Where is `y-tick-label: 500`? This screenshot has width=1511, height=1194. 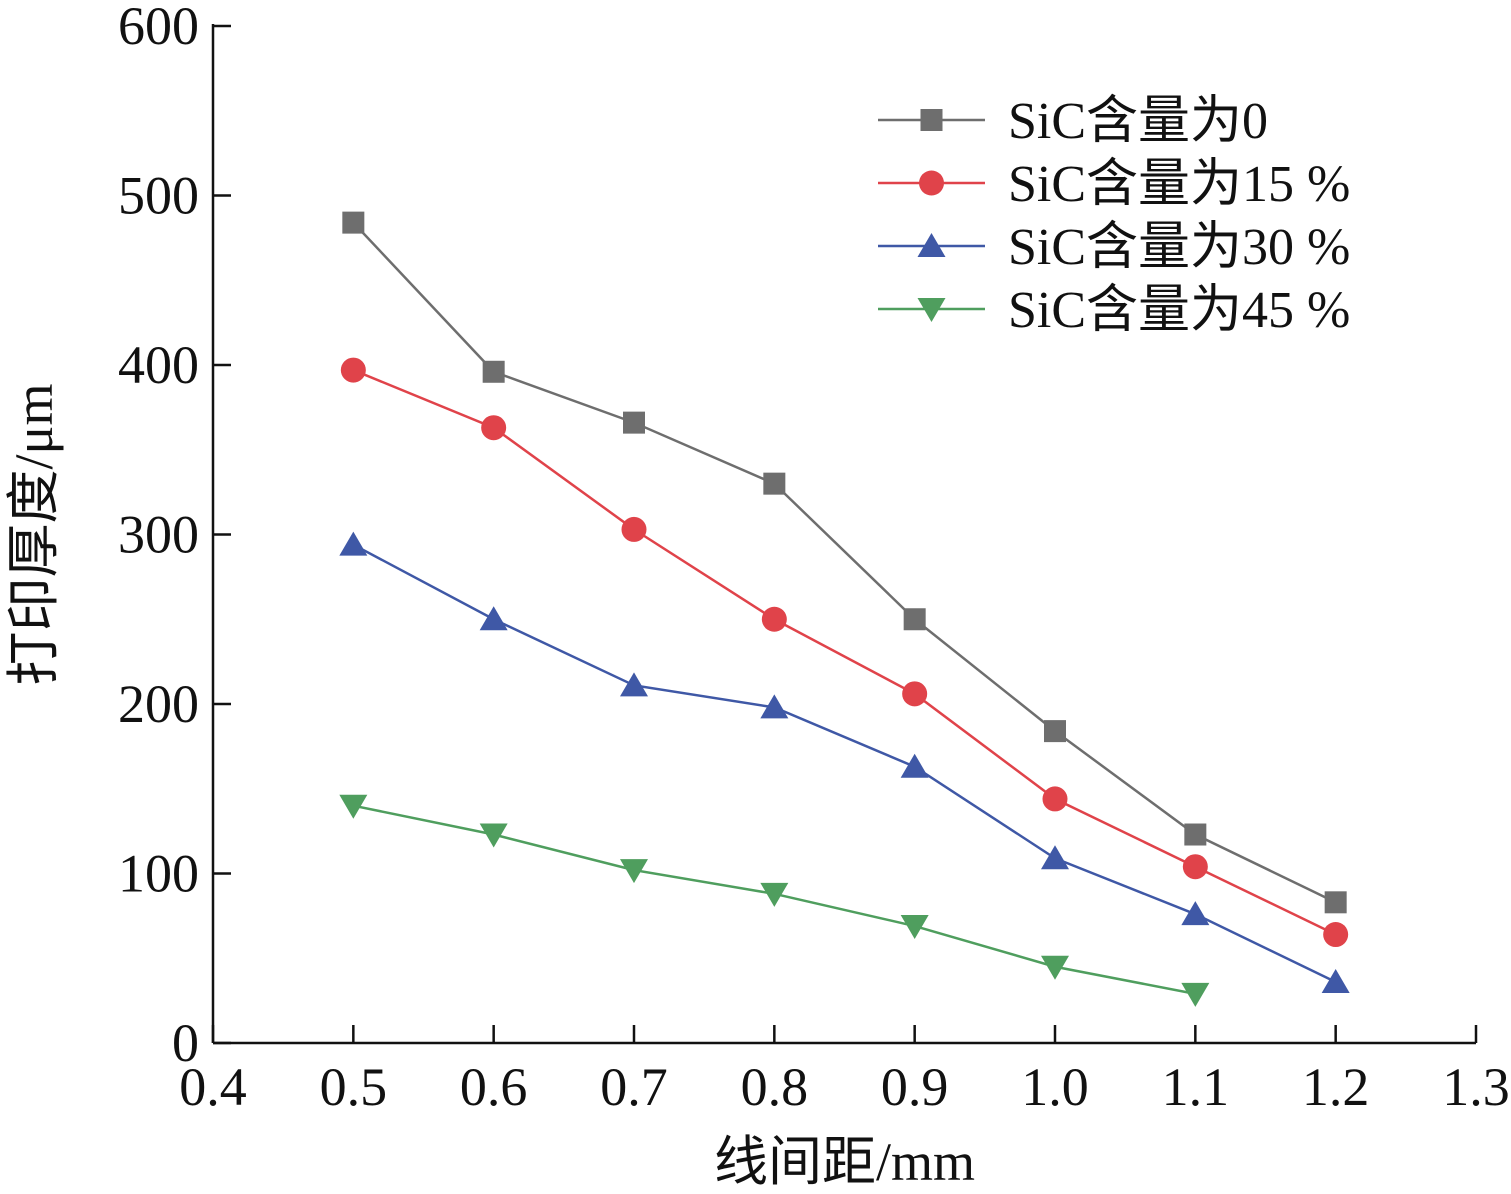
y-tick-label: 500 is located at coordinates (158, 196).